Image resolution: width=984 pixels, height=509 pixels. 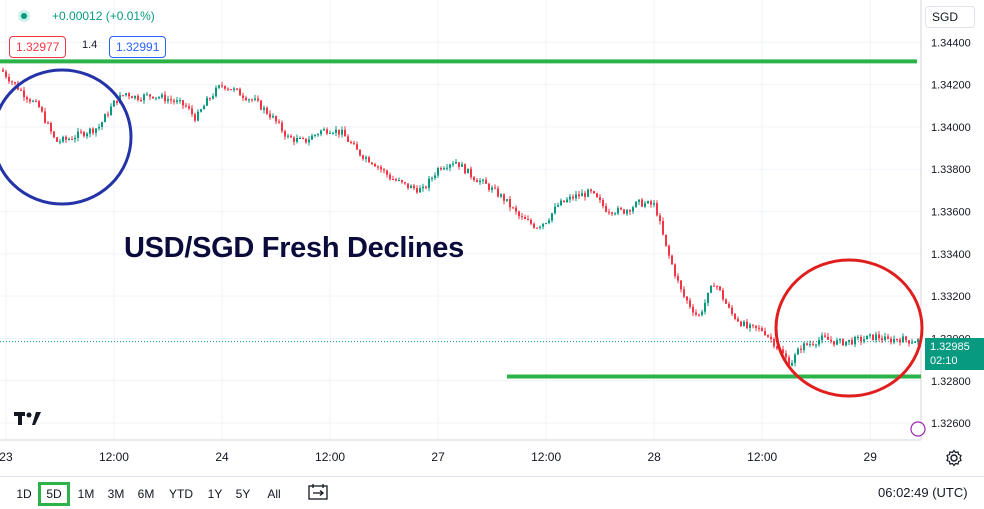 What do you see at coordinates (215, 494) in the screenshot?
I see `range-button-1y: 1Y` at bounding box center [215, 494].